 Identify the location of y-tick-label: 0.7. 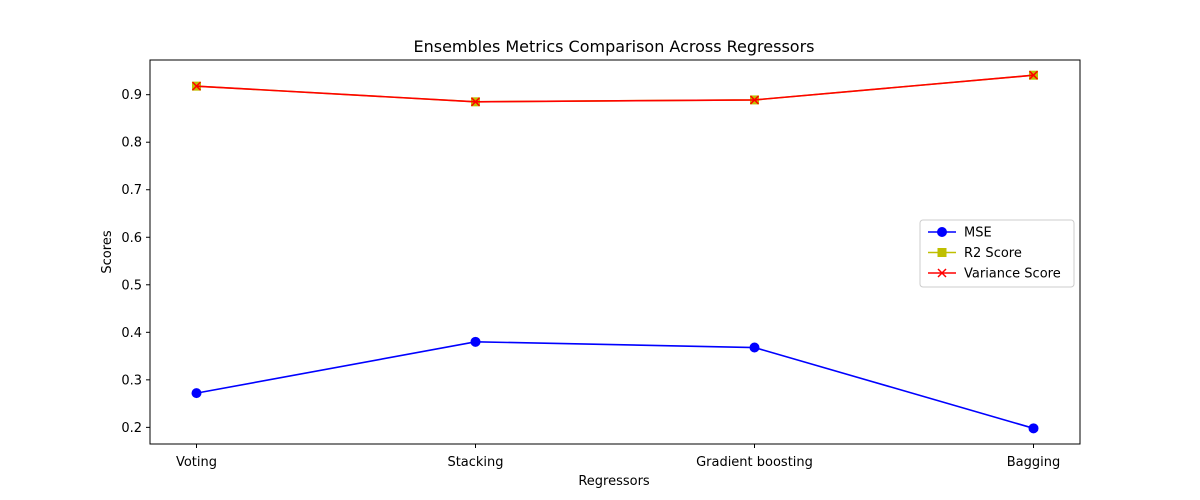
(131, 190).